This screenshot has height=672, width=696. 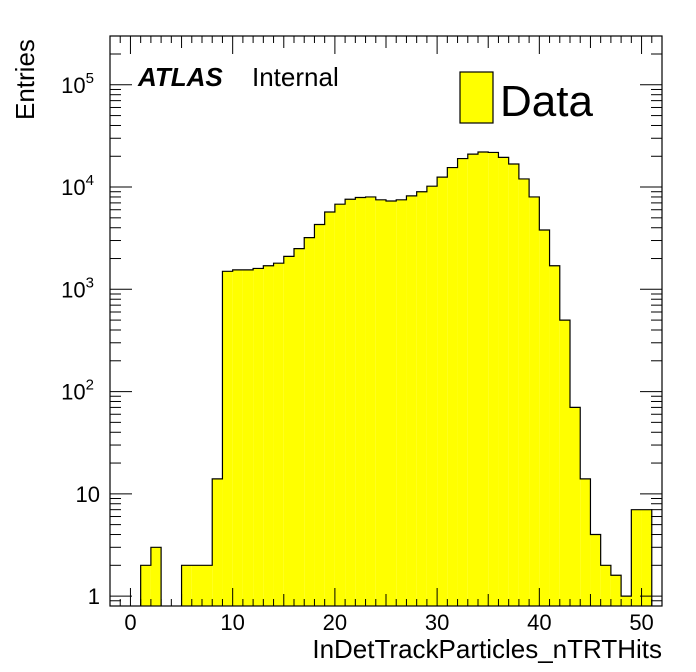 What do you see at coordinates (77, 288) in the screenshot?
I see `y-tick-label: 10³` at bounding box center [77, 288].